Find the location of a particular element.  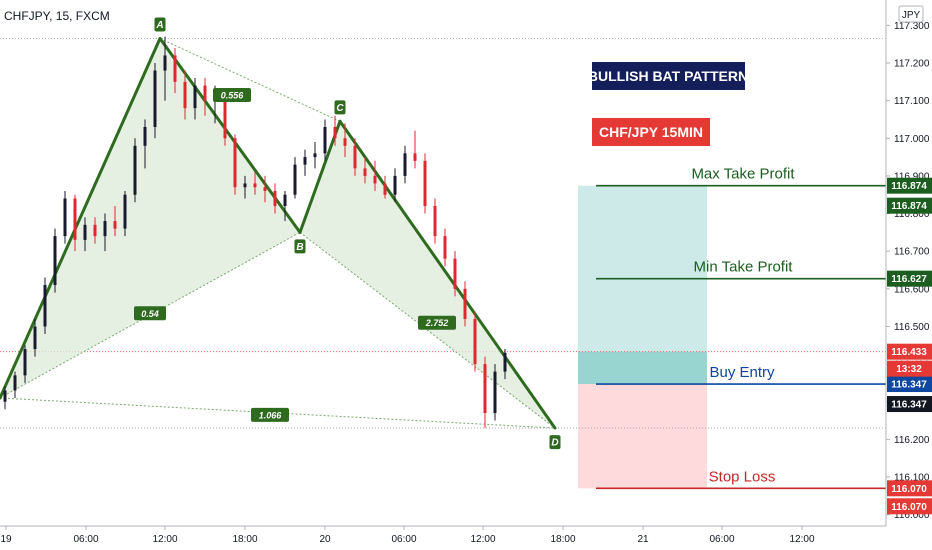

level-label: Max Take Profit is located at coordinates (743, 174).